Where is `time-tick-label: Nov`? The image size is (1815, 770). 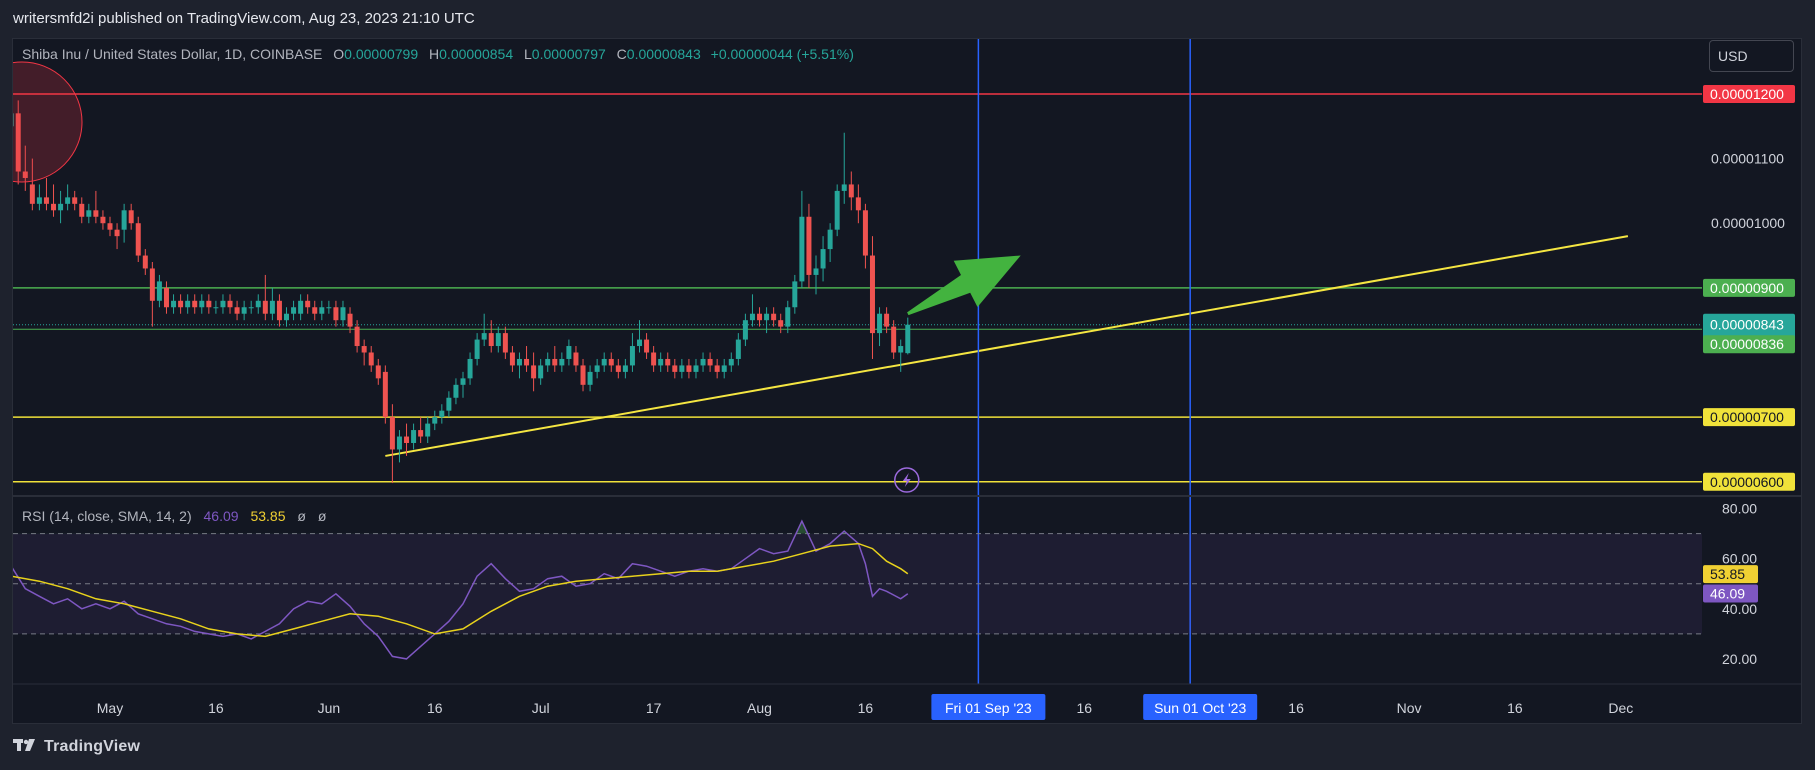 time-tick-label: Nov is located at coordinates (1409, 708).